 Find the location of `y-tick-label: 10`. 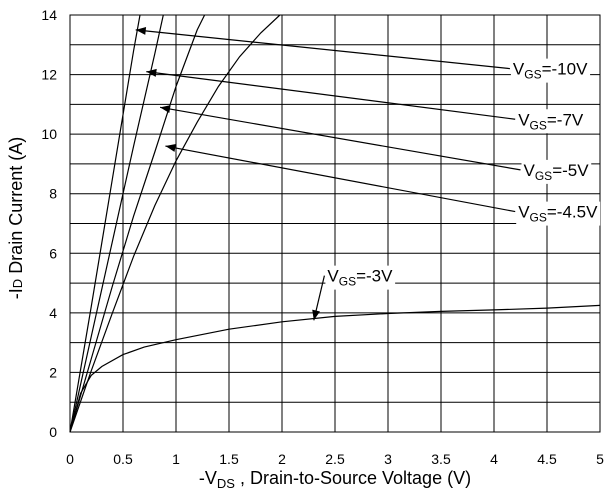

y-tick-label: 10 is located at coordinates (49, 134).